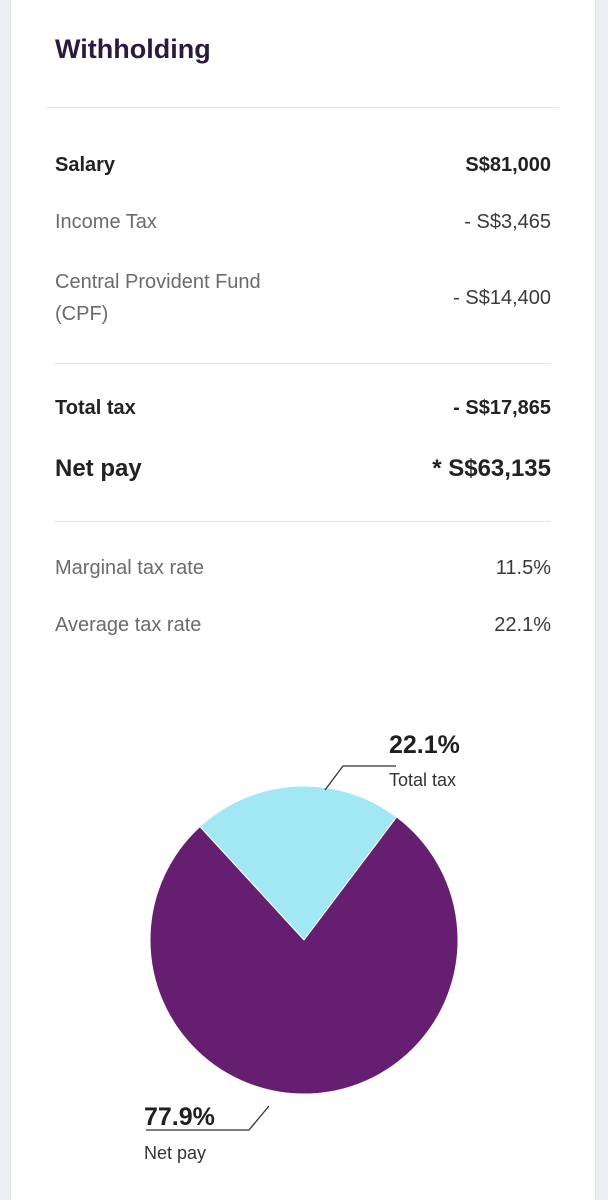  What do you see at coordinates (128, 625) in the screenshot?
I see `average-rate-label: Average tax rate` at bounding box center [128, 625].